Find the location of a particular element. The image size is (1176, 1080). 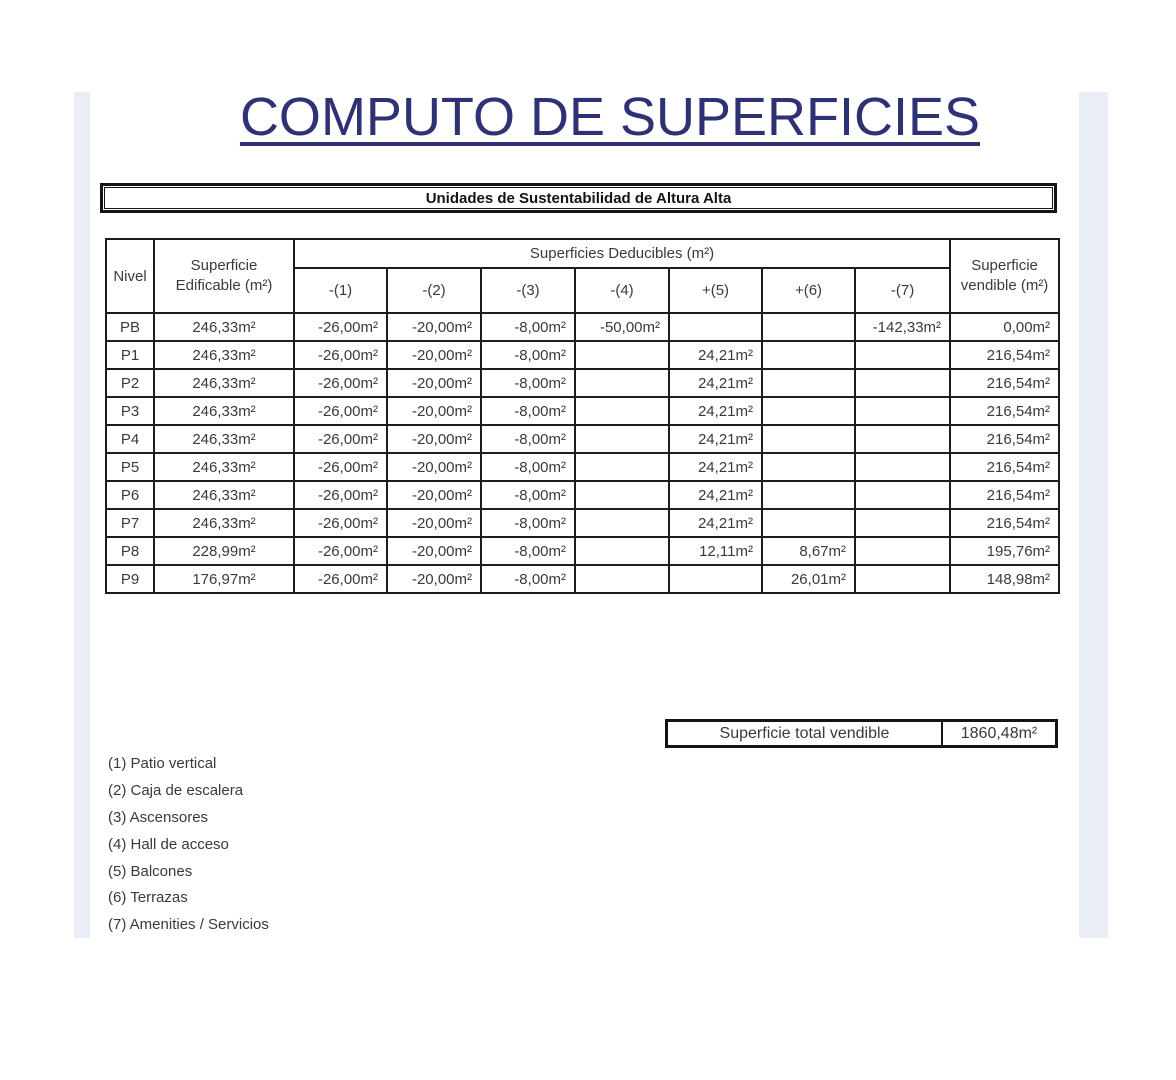

deducible-cell: 8,67m² is located at coordinates (808, 551).